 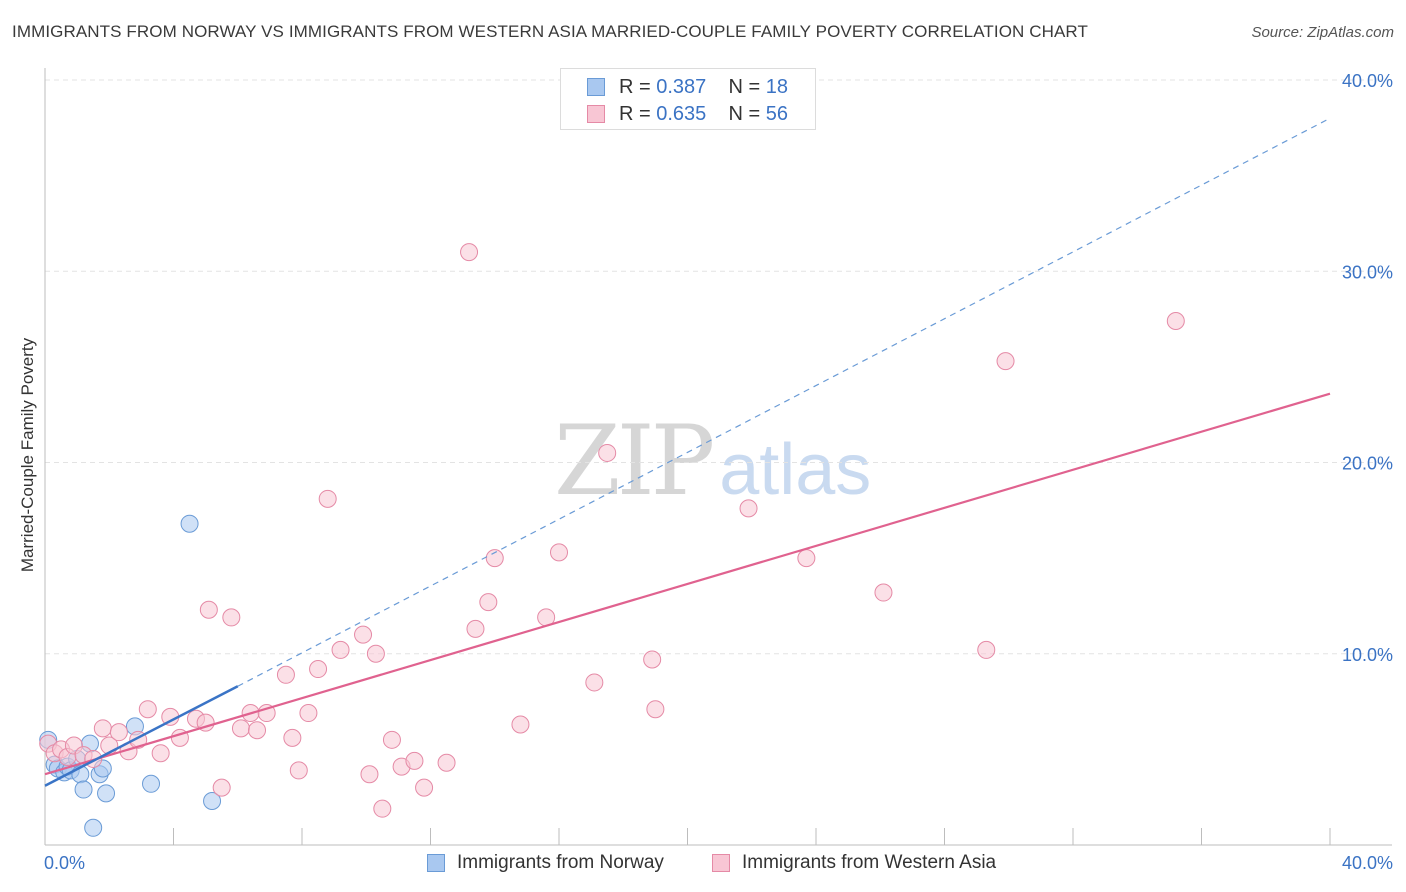 What do you see at coordinates (869, 862) in the screenshot?
I see `legend-label-western-asia: Immigrants from Western Asia` at bounding box center [869, 862].